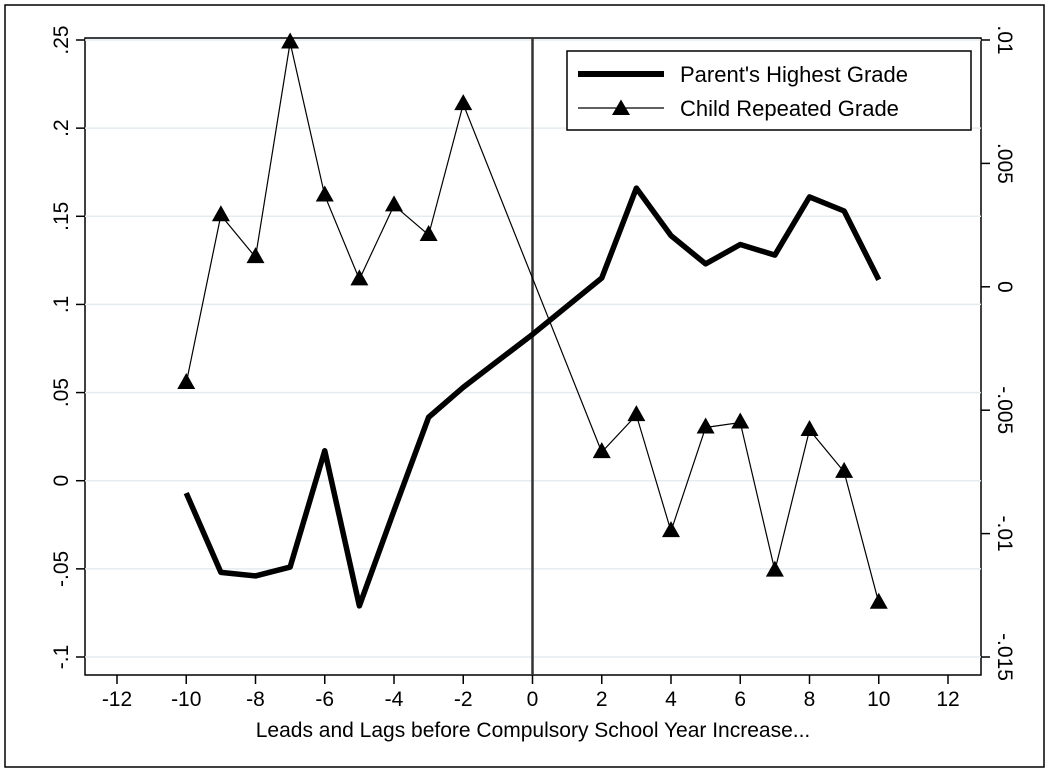 Image resolution: width=1049 pixels, height=772 pixels. Describe the element at coordinates (1004, 410) in the screenshot. I see `y-right-tick-label: -.005` at that location.